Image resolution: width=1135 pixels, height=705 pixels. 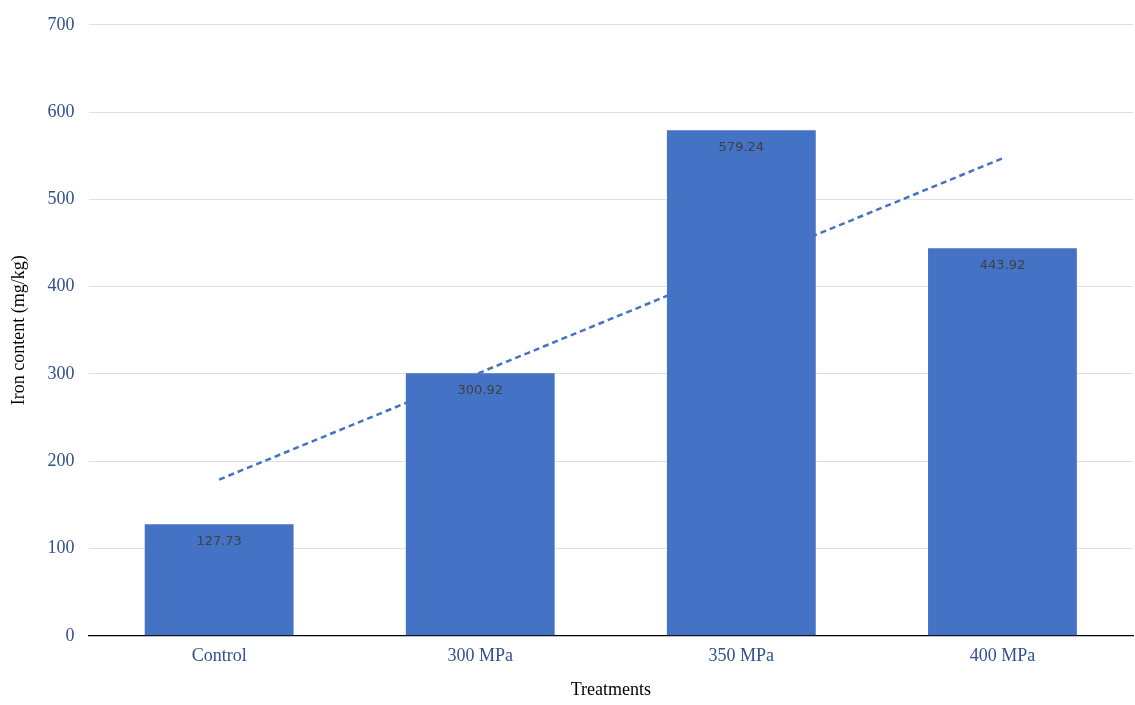 I want to click on data-label: 300.92, so click(x=480, y=390).